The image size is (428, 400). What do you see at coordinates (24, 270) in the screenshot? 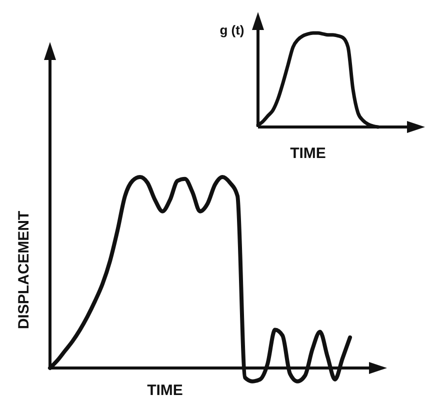
I see `y-axis-title: DISPLACEMENT` at bounding box center [24, 270].